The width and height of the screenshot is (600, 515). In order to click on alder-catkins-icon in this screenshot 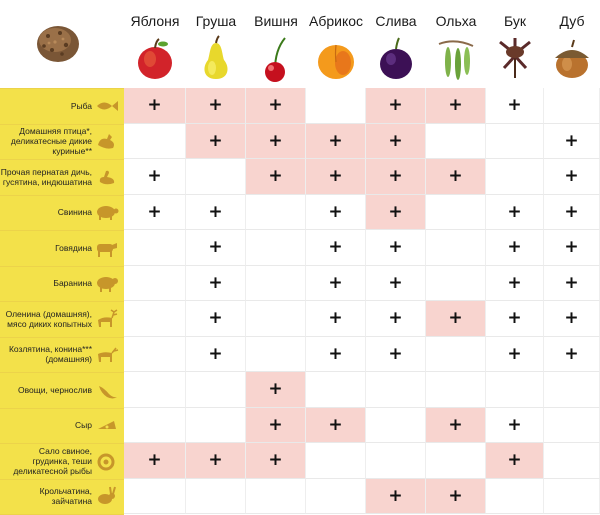, I will do `click(456, 60)`.